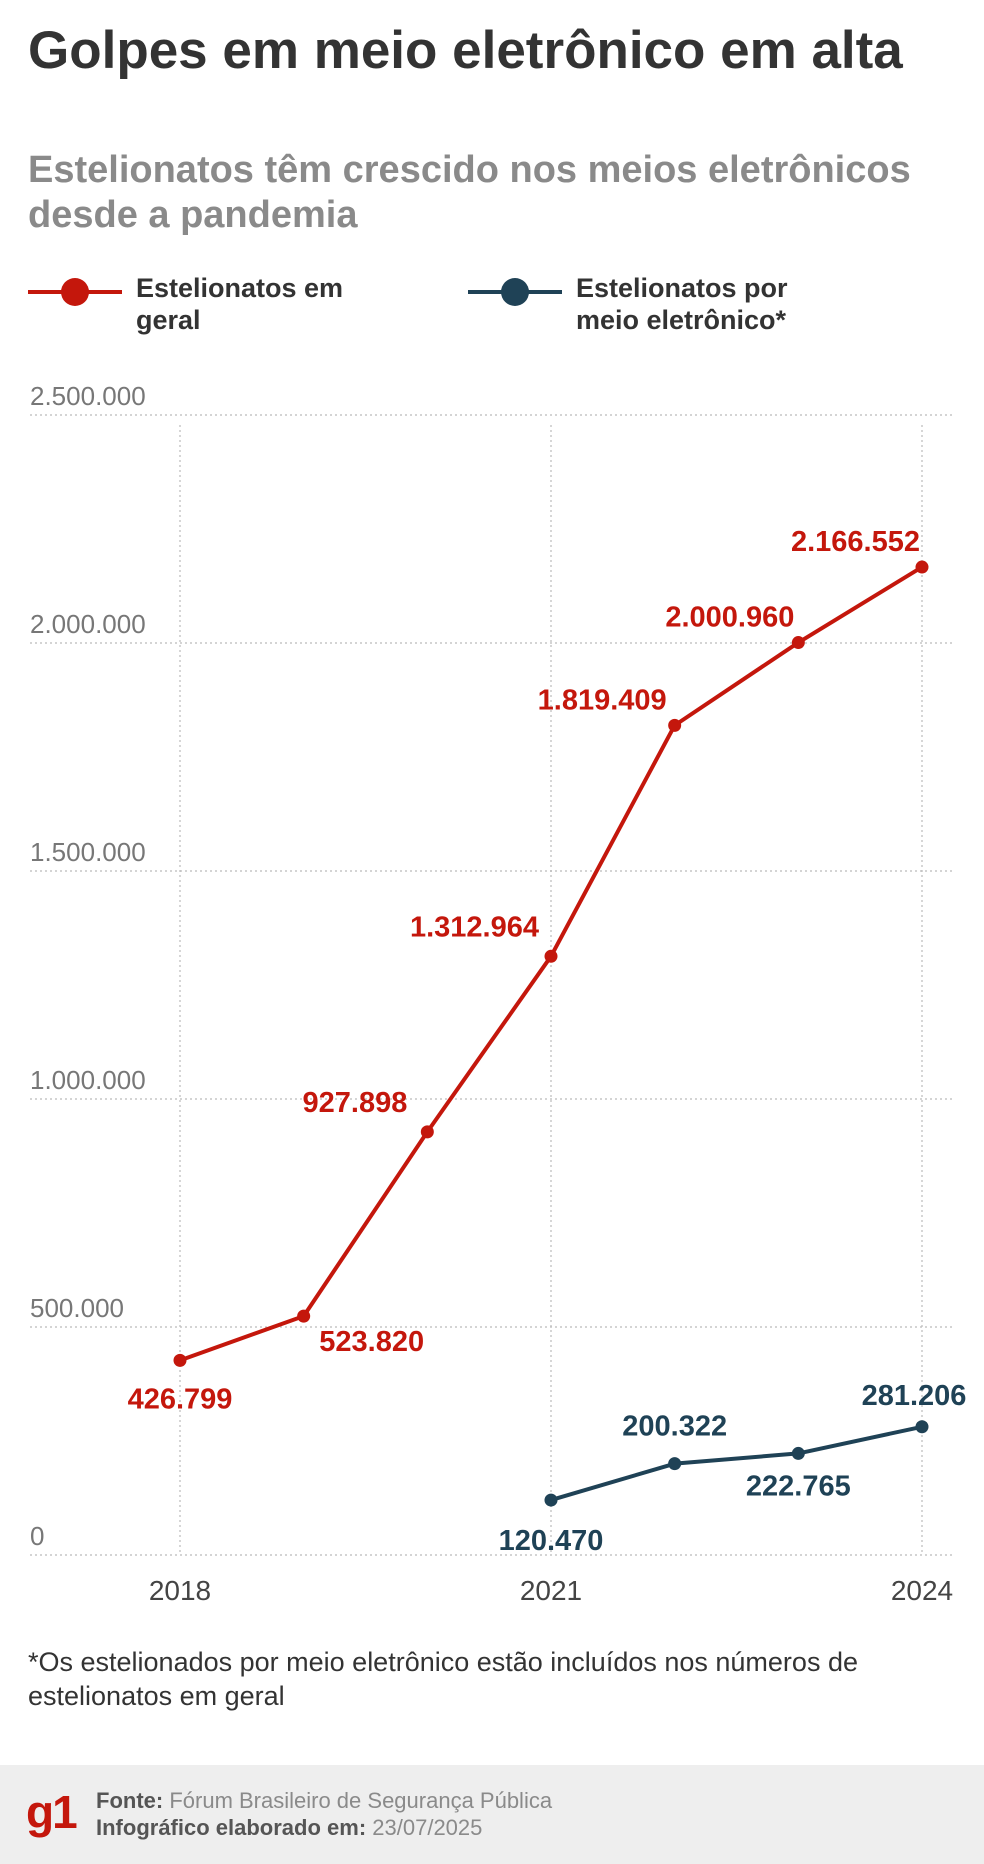 The image size is (984, 1864). Describe the element at coordinates (88, 852) in the screenshot. I see `y-tick-label: 1.500.000` at that location.